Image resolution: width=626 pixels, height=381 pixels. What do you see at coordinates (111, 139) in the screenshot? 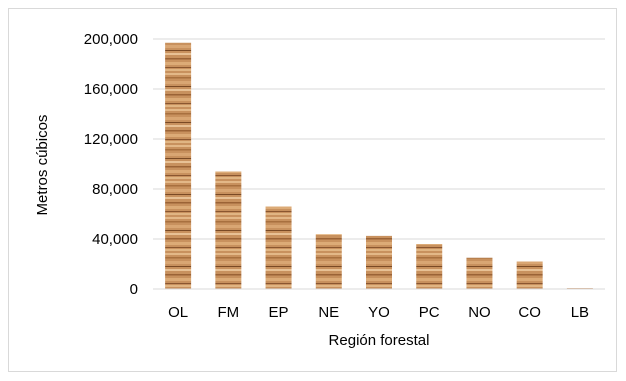
I see `y-tick-label: 120,000` at bounding box center [111, 139].